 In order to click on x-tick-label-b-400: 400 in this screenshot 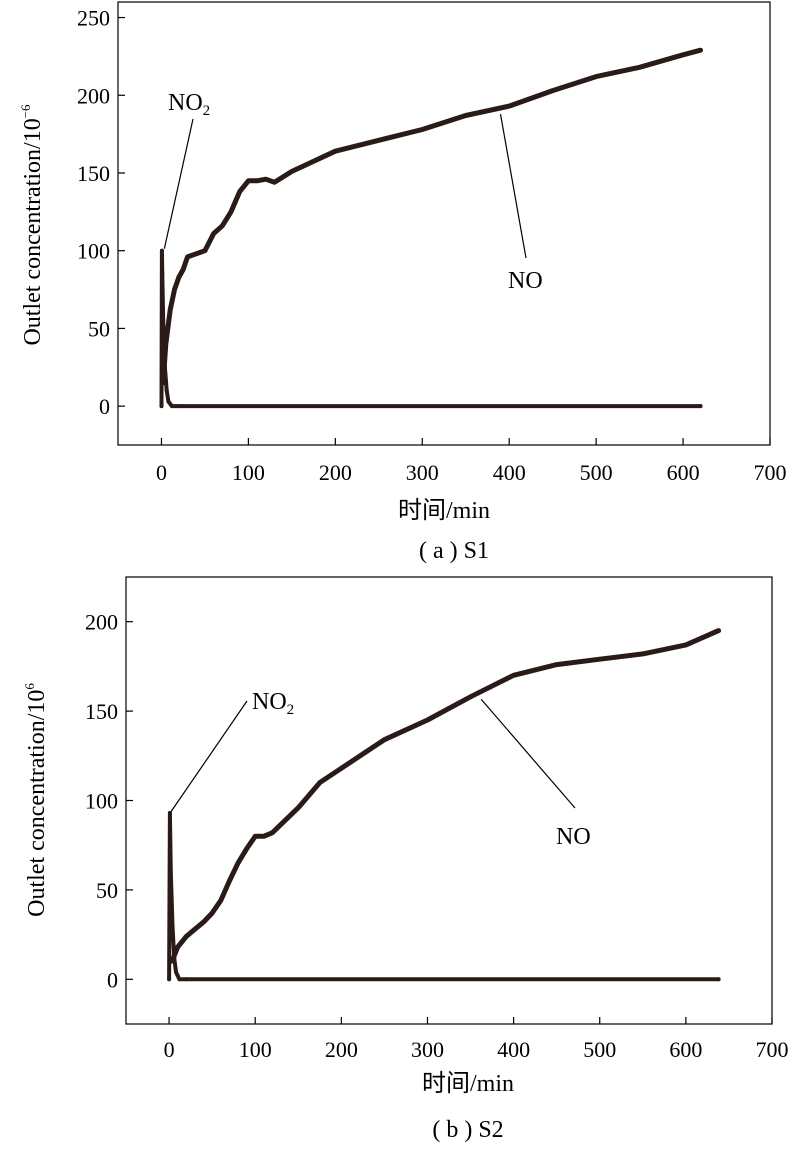, I will do `click(513, 1049)`.